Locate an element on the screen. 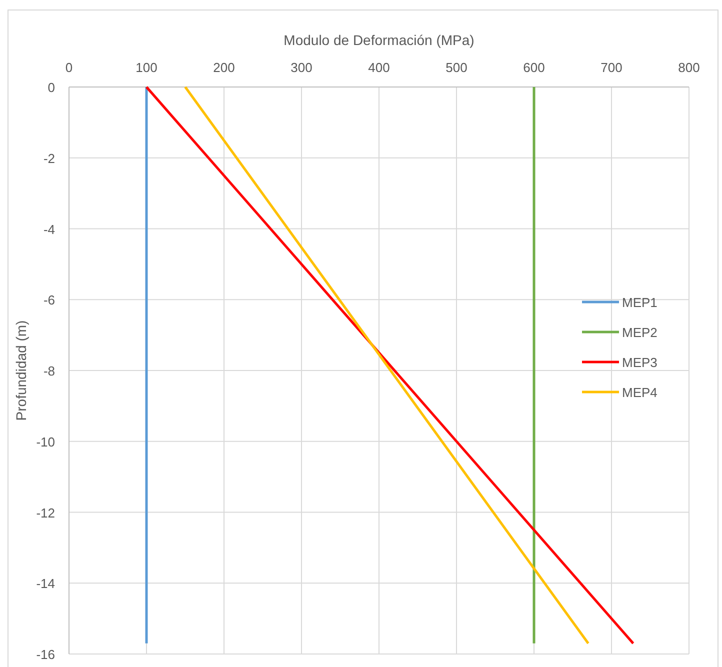 Image resolution: width=722 pixels, height=667 pixels. y-tick-label: 0 is located at coordinates (51, 87).